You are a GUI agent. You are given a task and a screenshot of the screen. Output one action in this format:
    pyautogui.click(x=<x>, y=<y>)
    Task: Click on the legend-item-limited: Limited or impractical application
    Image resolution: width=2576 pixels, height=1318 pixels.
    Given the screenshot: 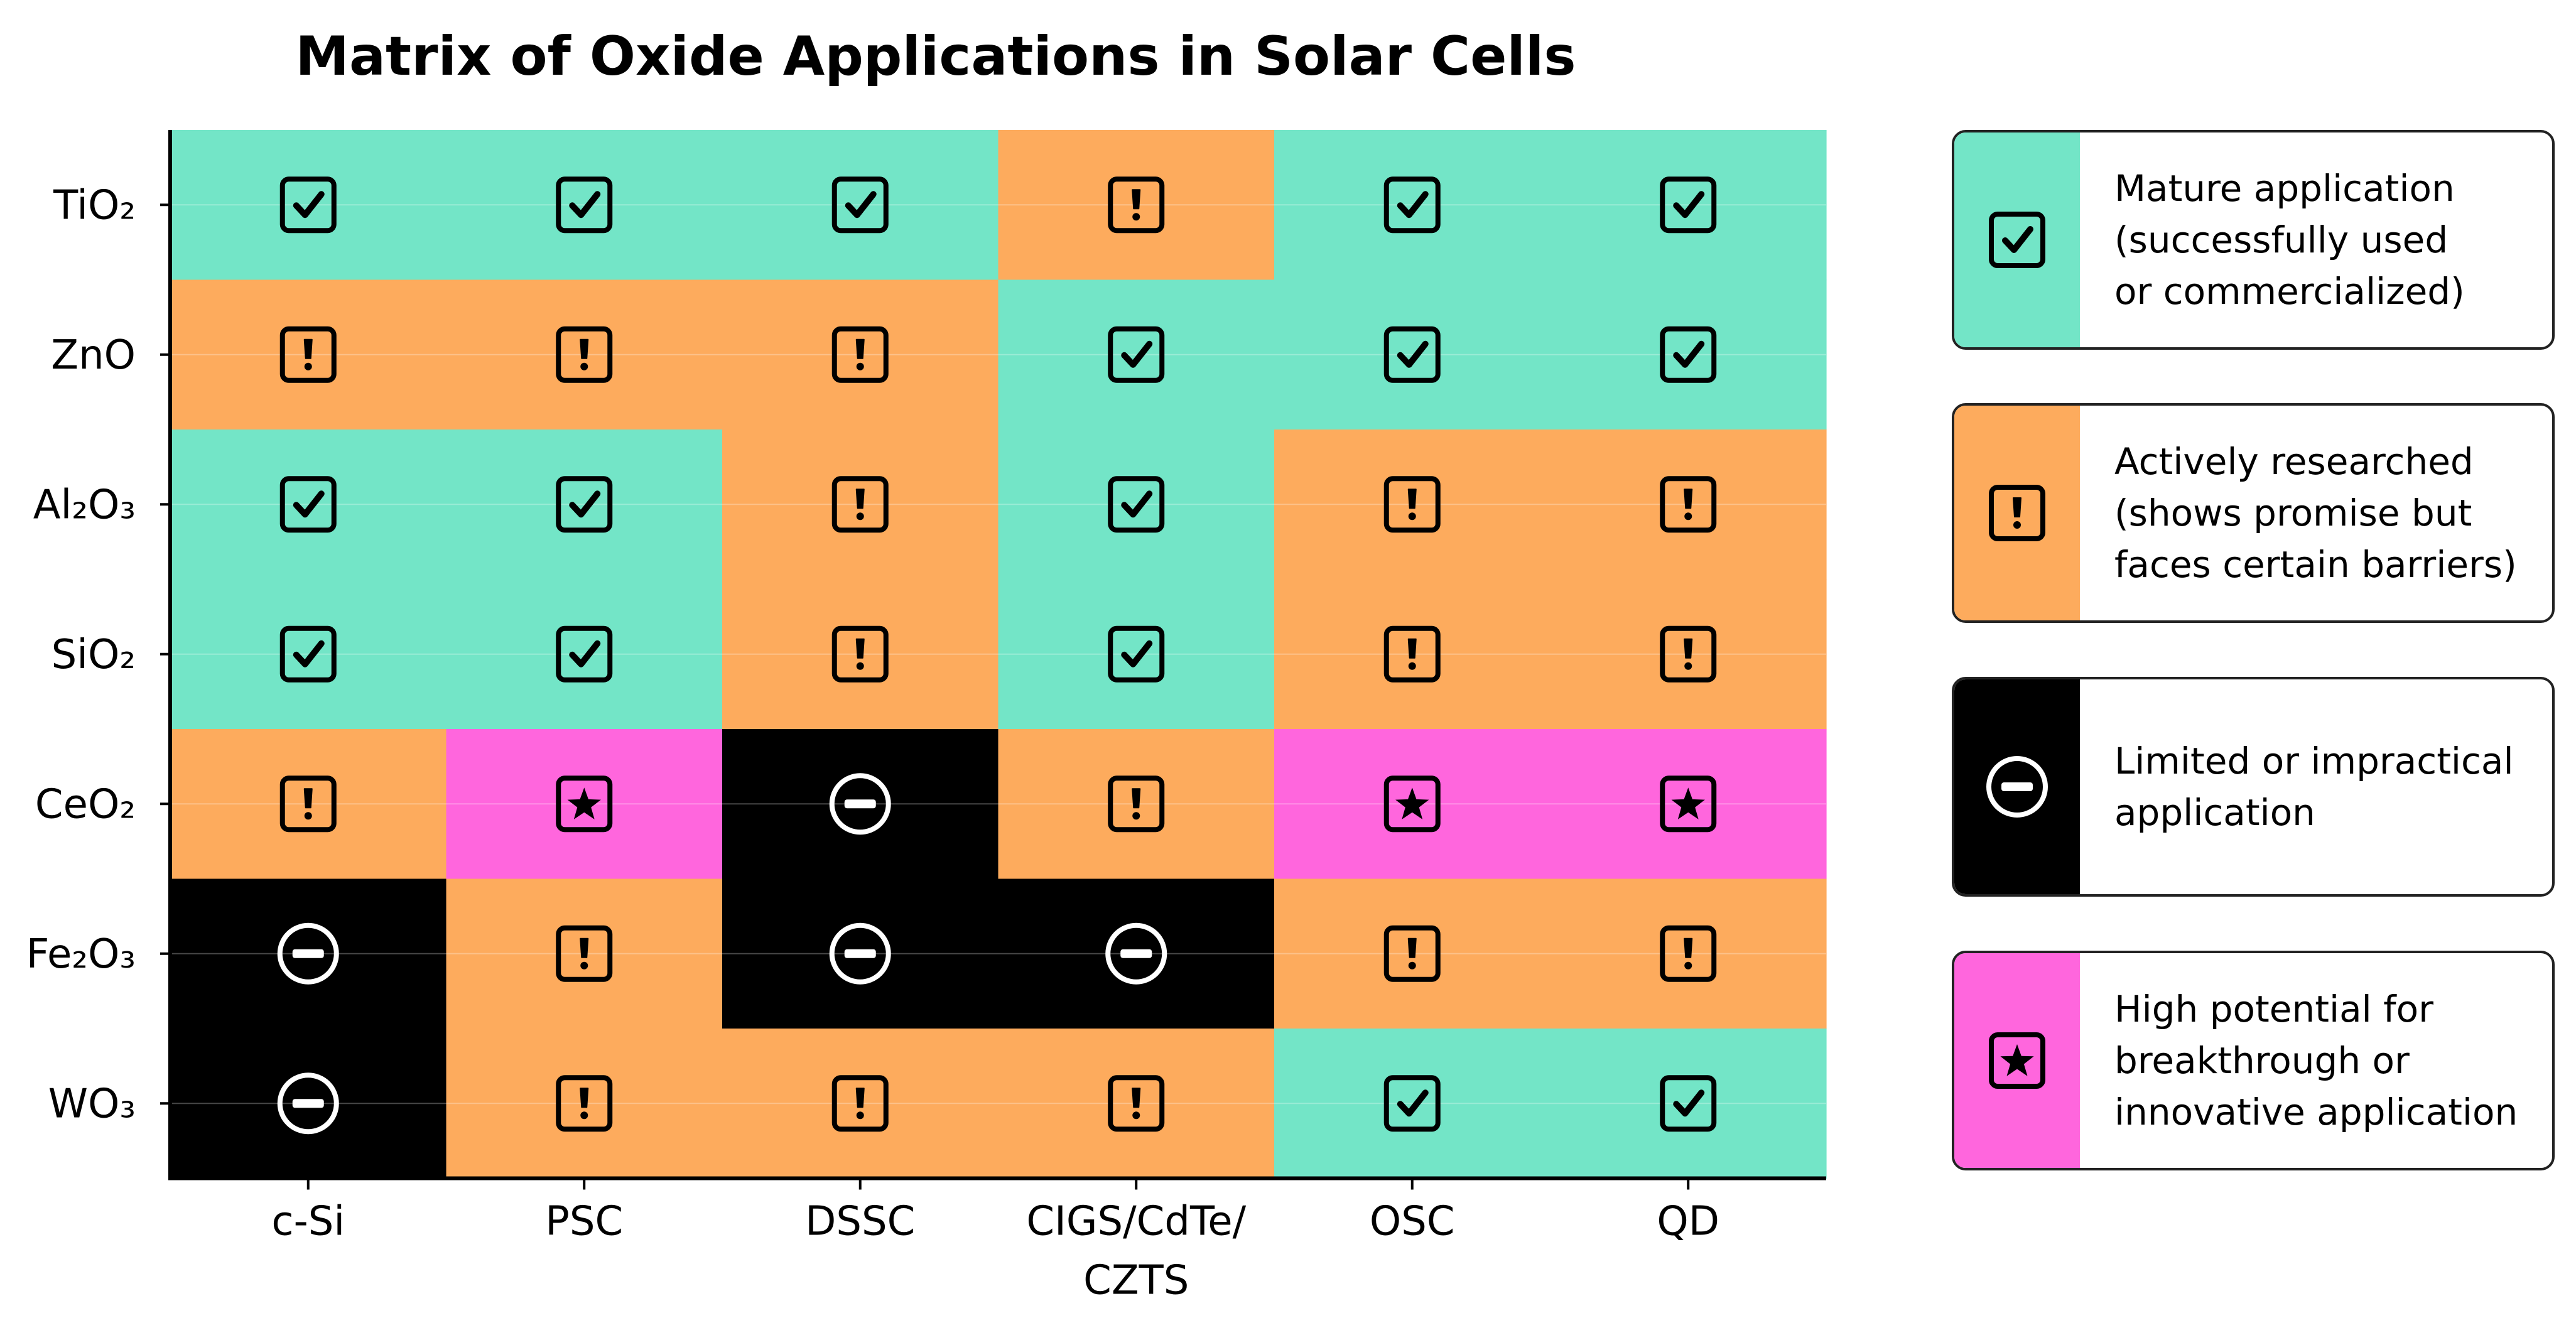 What is the action you would take?
    pyautogui.click(x=2254, y=787)
    